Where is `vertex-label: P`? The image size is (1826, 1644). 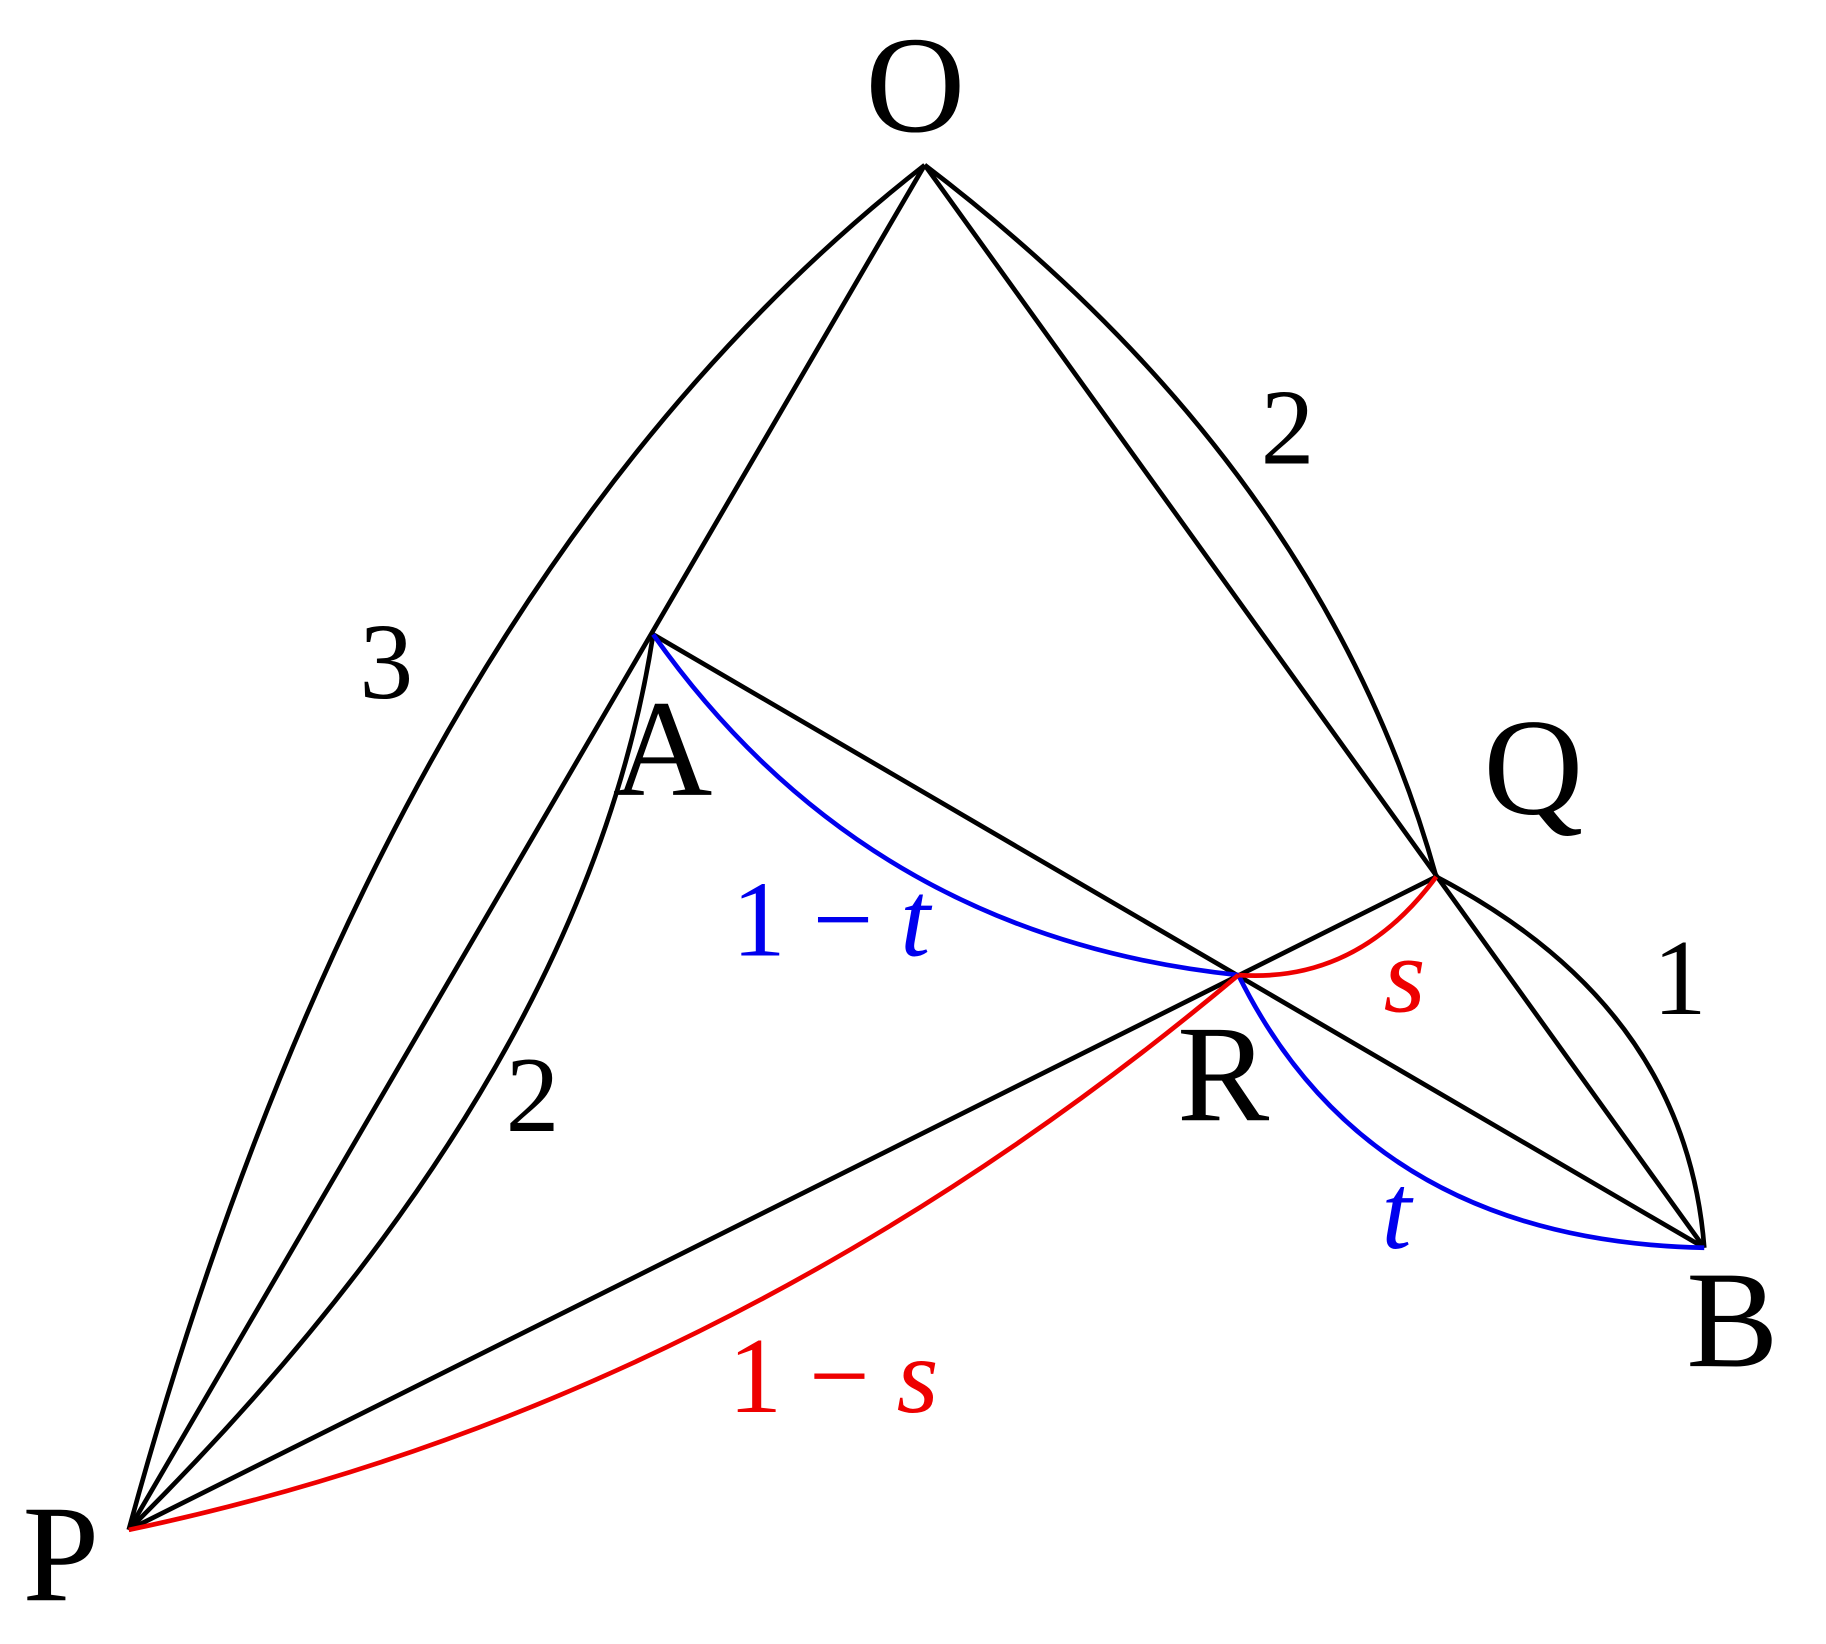 vertex-label: P is located at coordinates (60, 1553).